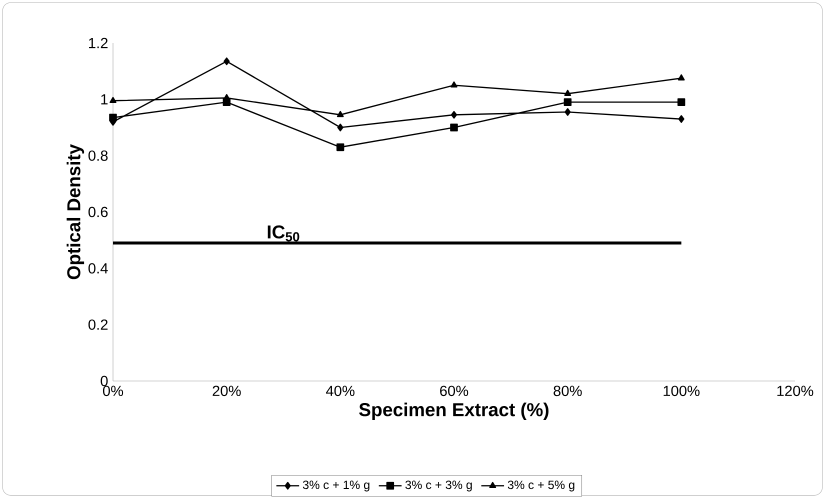 Image resolution: width=825 pixels, height=498 pixels. What do you see at coordinates (104, 99) in the screenshot?
I see `y-tick-label: 1` at bounding box center [104, 99].